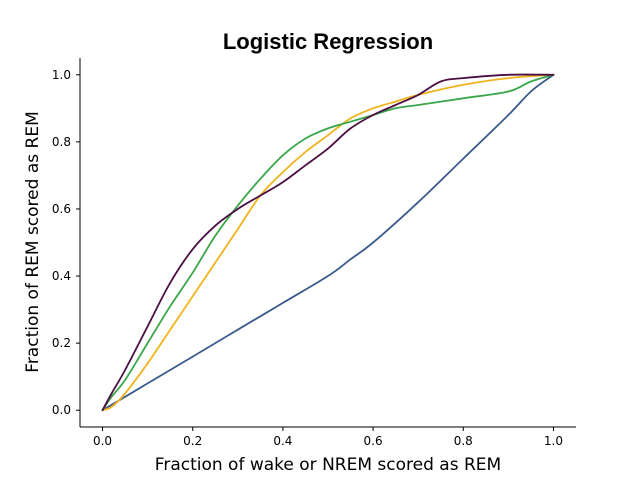 The height and width of the screenshot is (480, 640). I want to click on y-axis-label: Fraction of REM scored as REM, so click(33, 241).